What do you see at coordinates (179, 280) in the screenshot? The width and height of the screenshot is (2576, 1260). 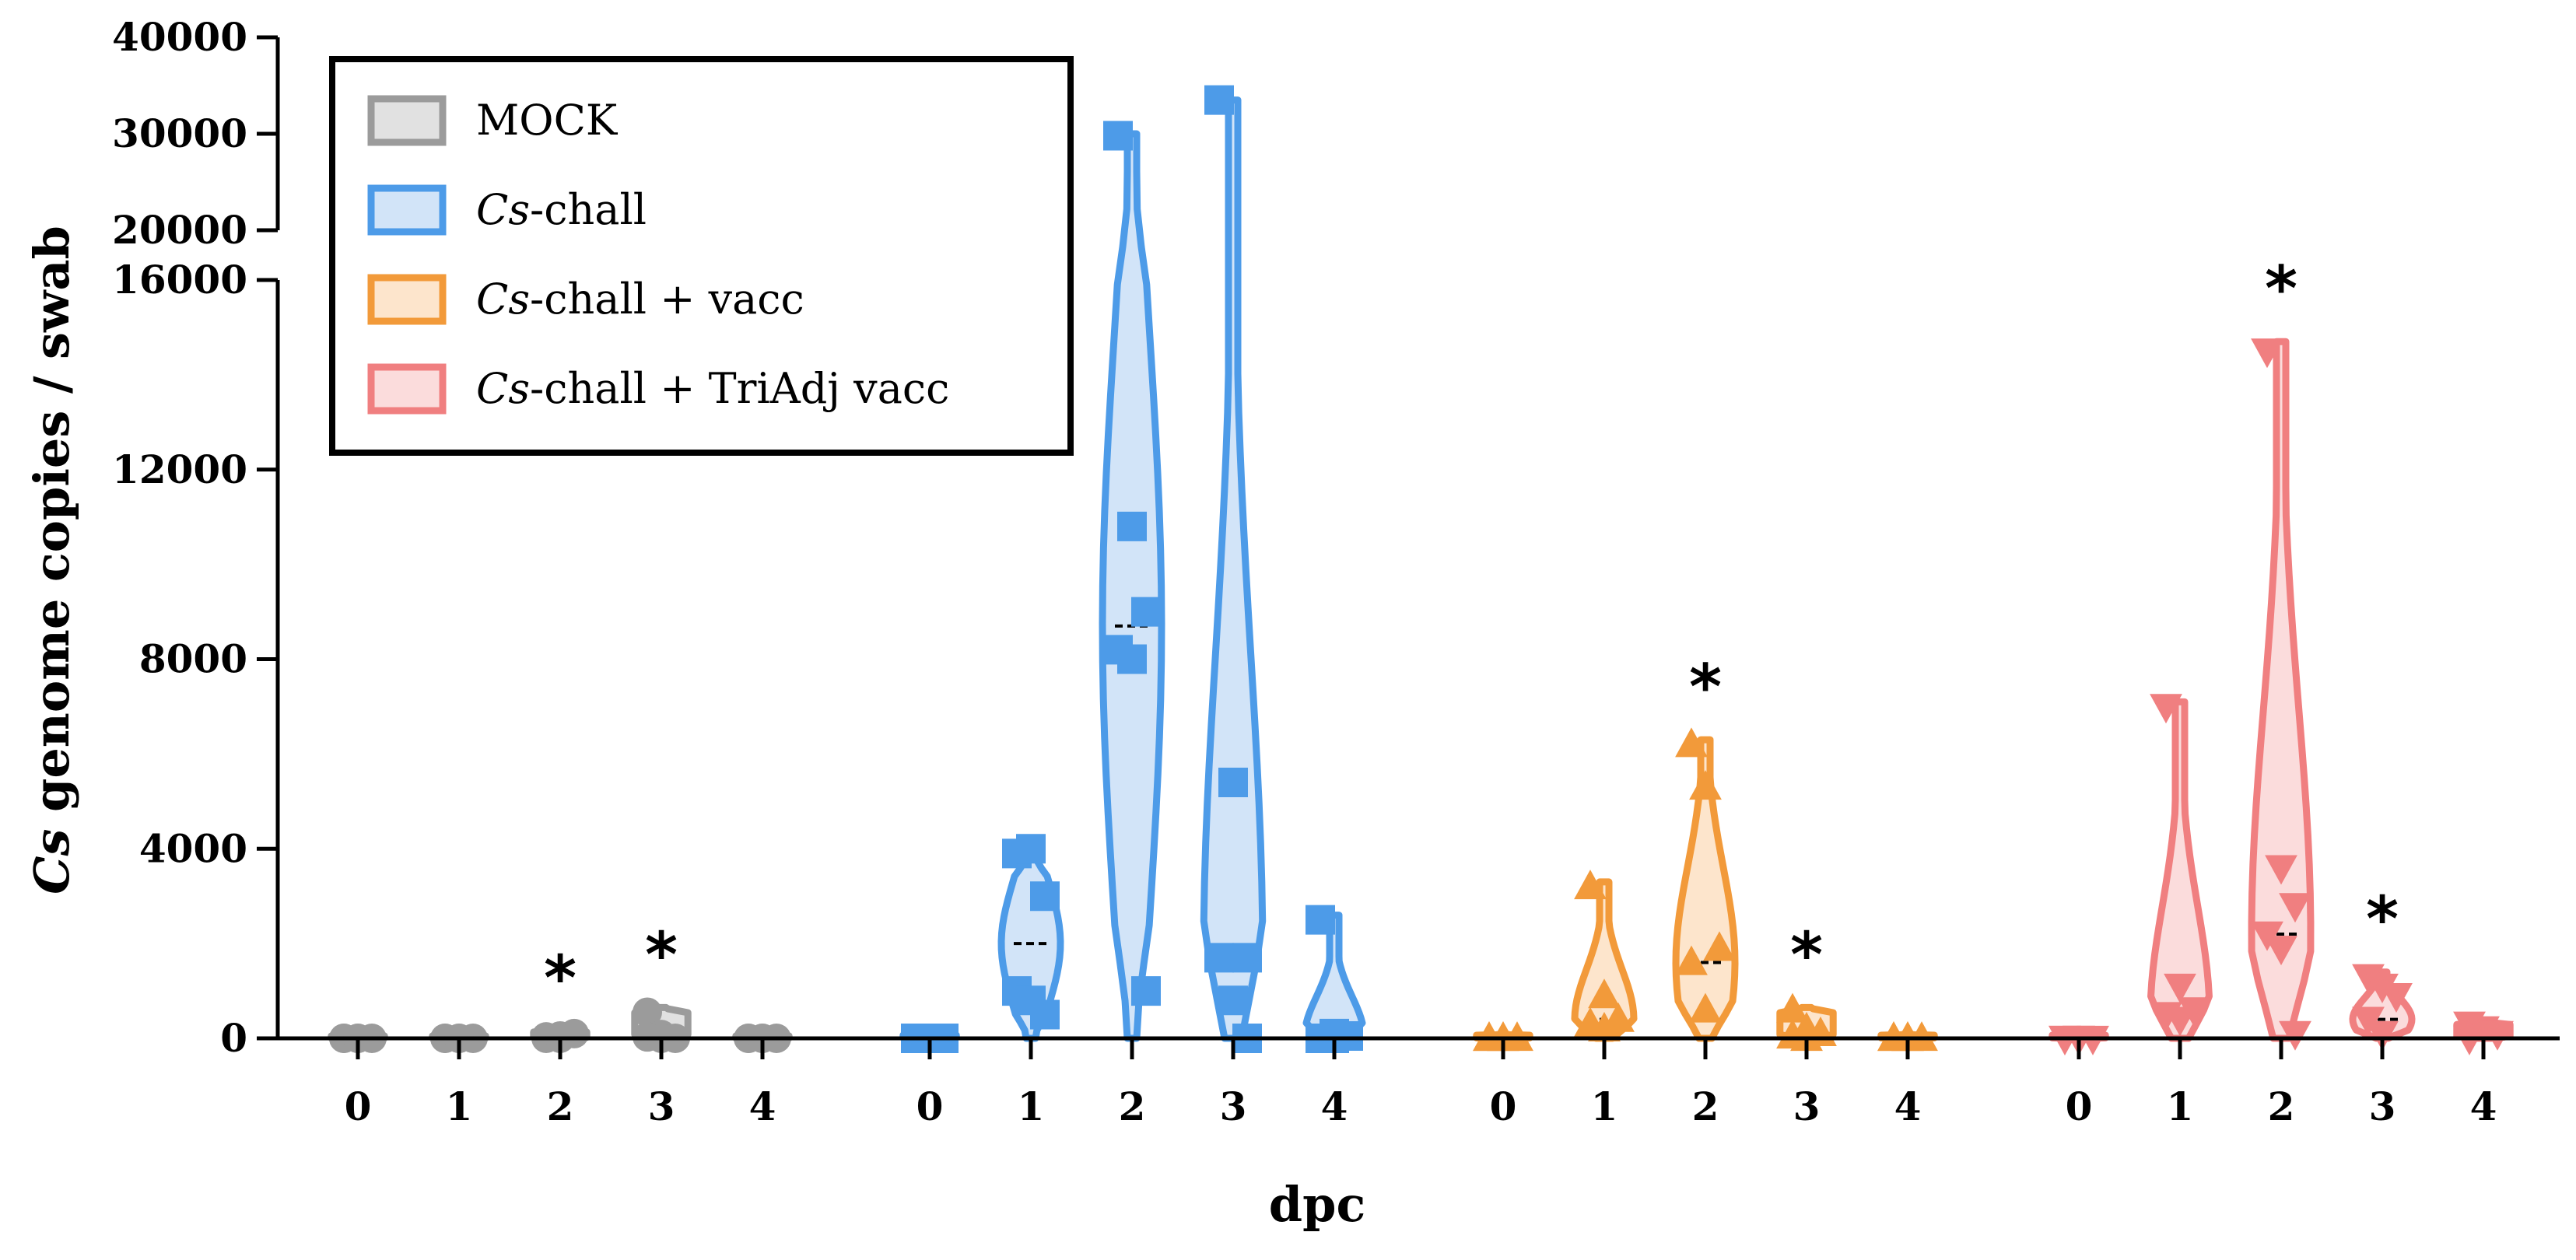 I see `y-tick-label: 16000` at bounding box center [179, 280].